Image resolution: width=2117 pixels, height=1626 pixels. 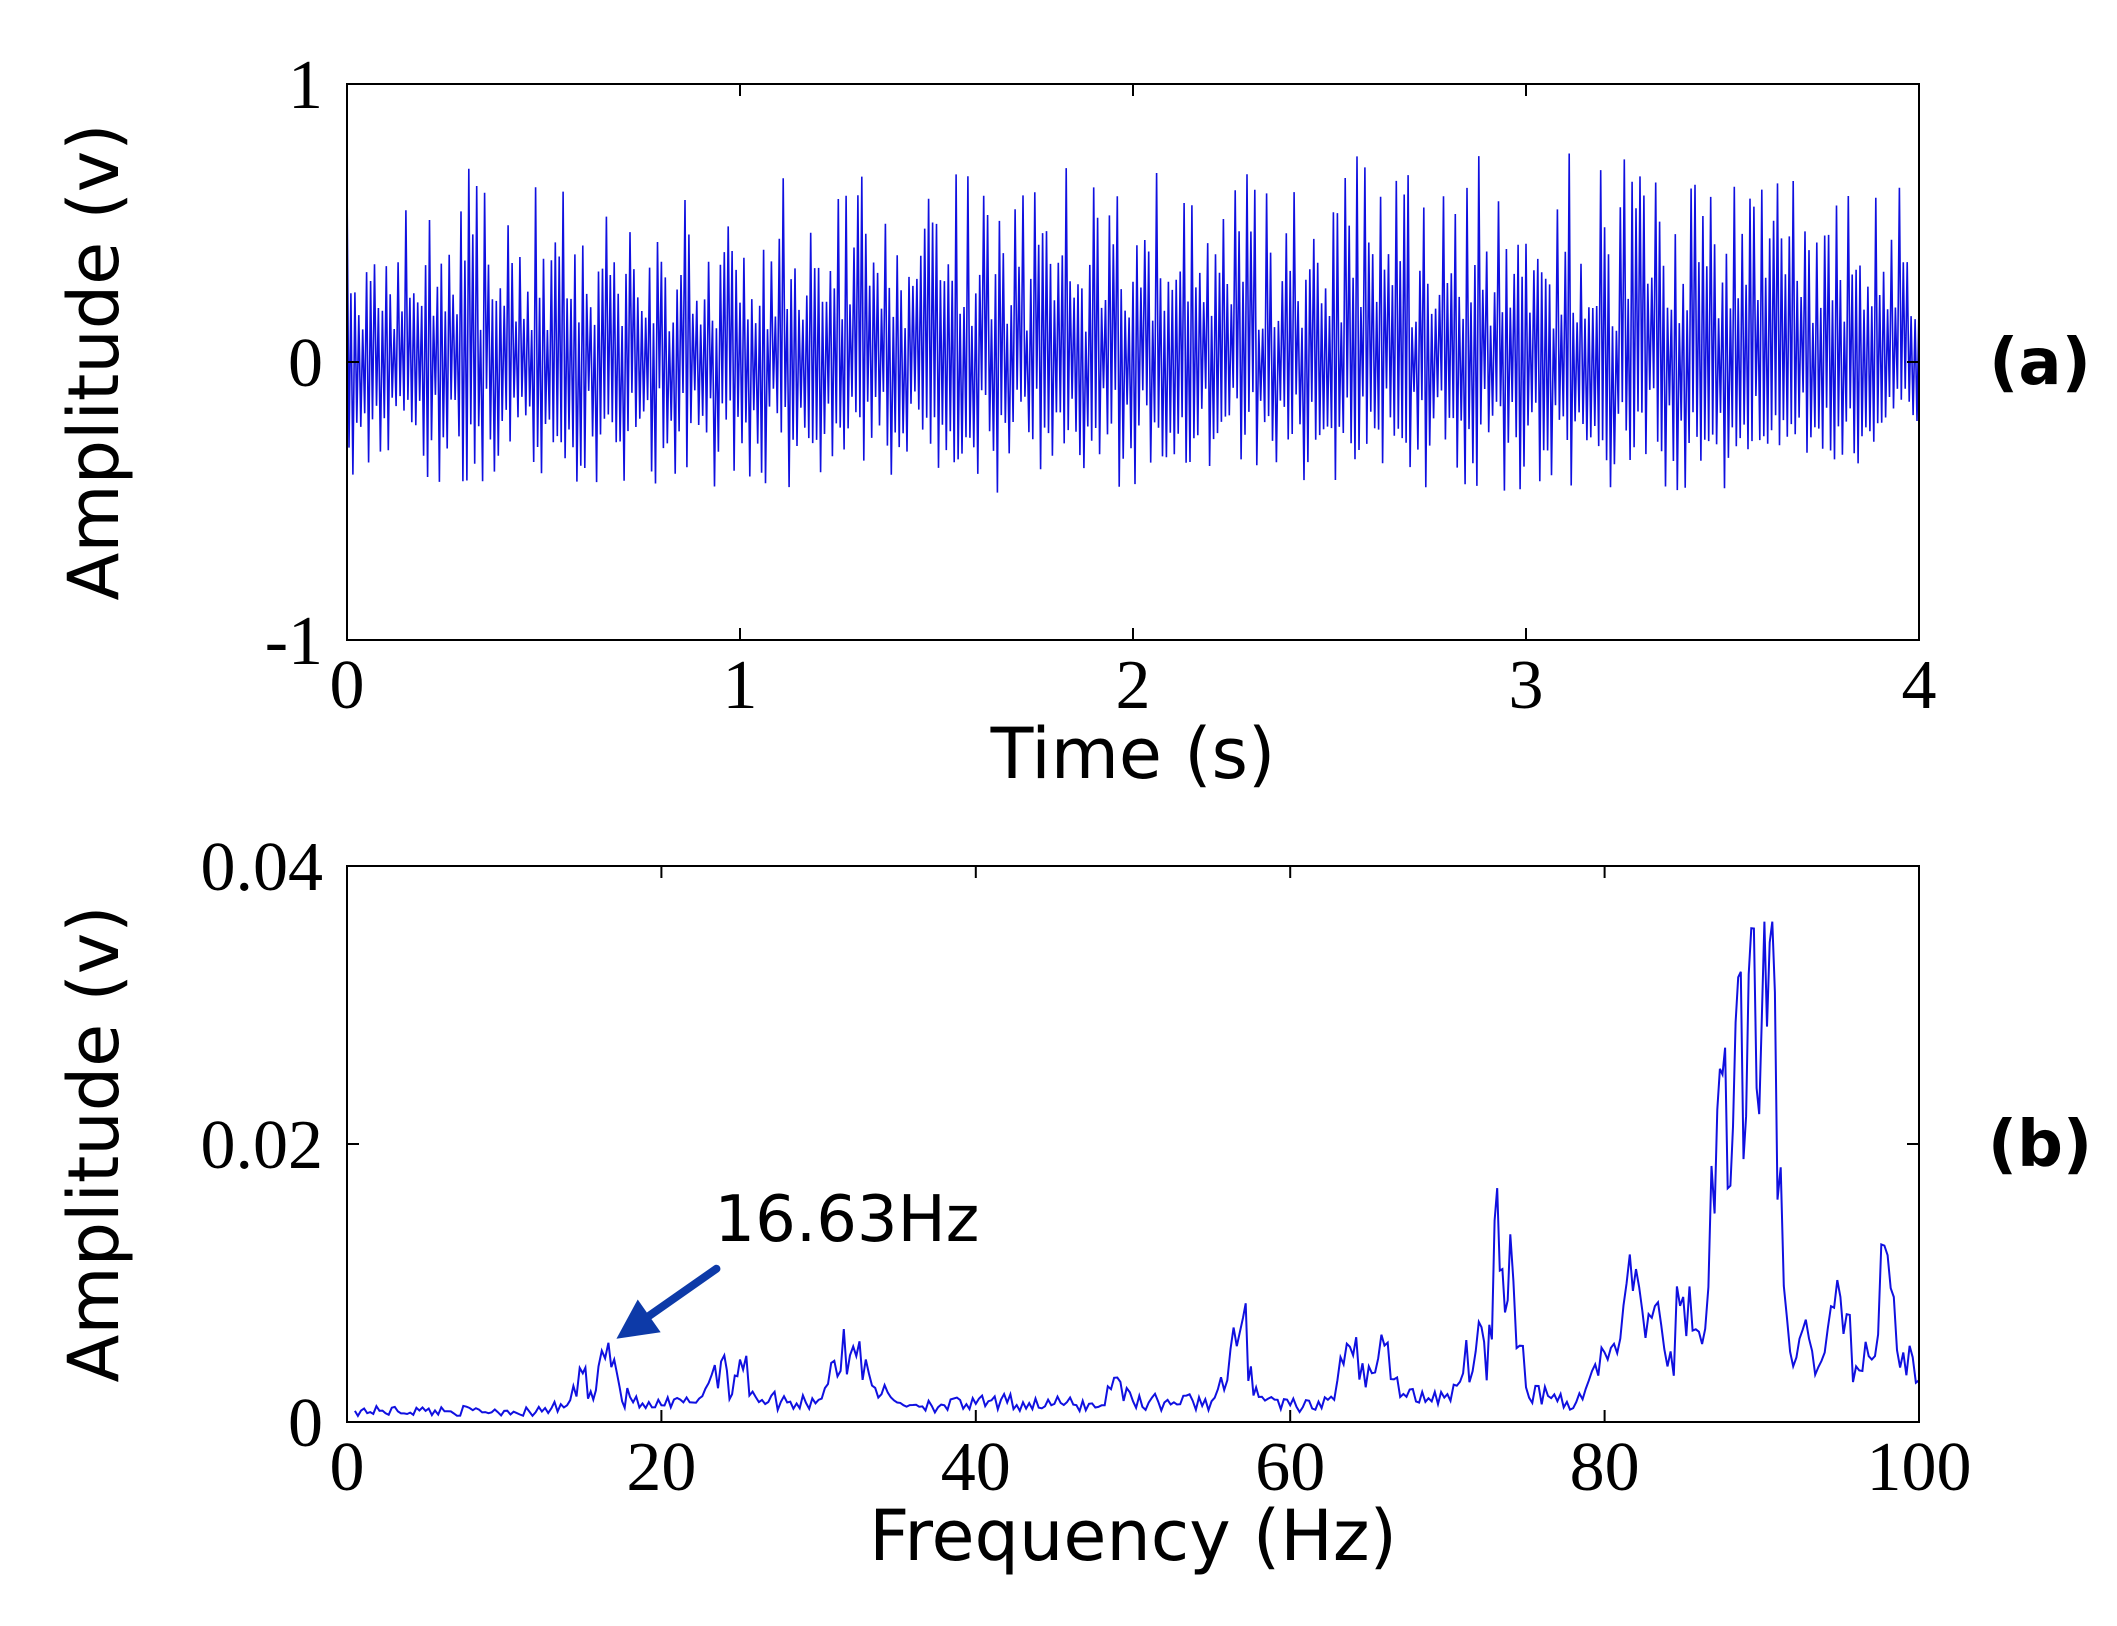 What do you see at coordinates (94, 1143) in the screenshot?
I see `panel-b-y-axis-label: Amplitude (v)` at bounding box center [94, 1143].